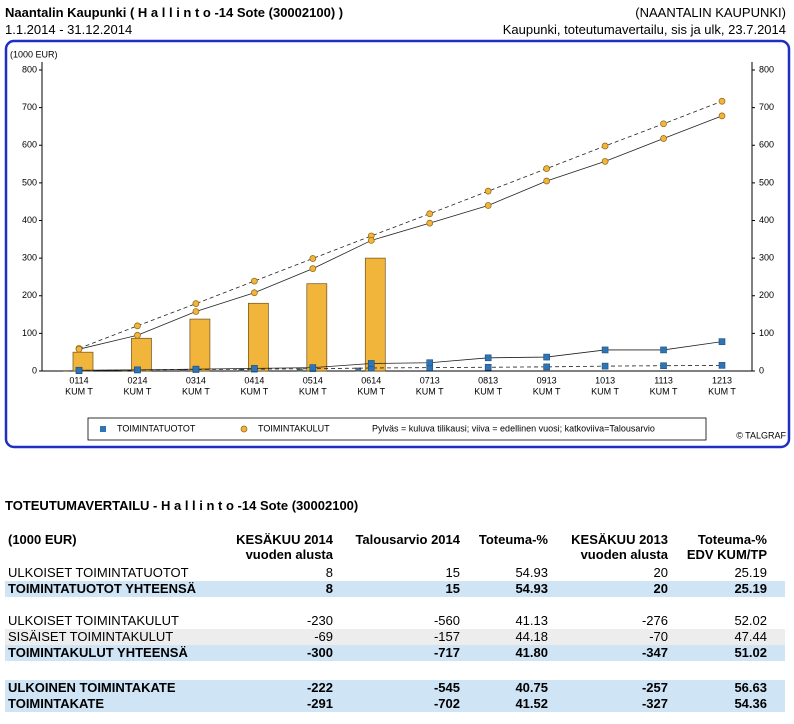 The width and height of the screenshot is (794, 724). I want to click on y2-tick-label: 700, so click(766, 107).